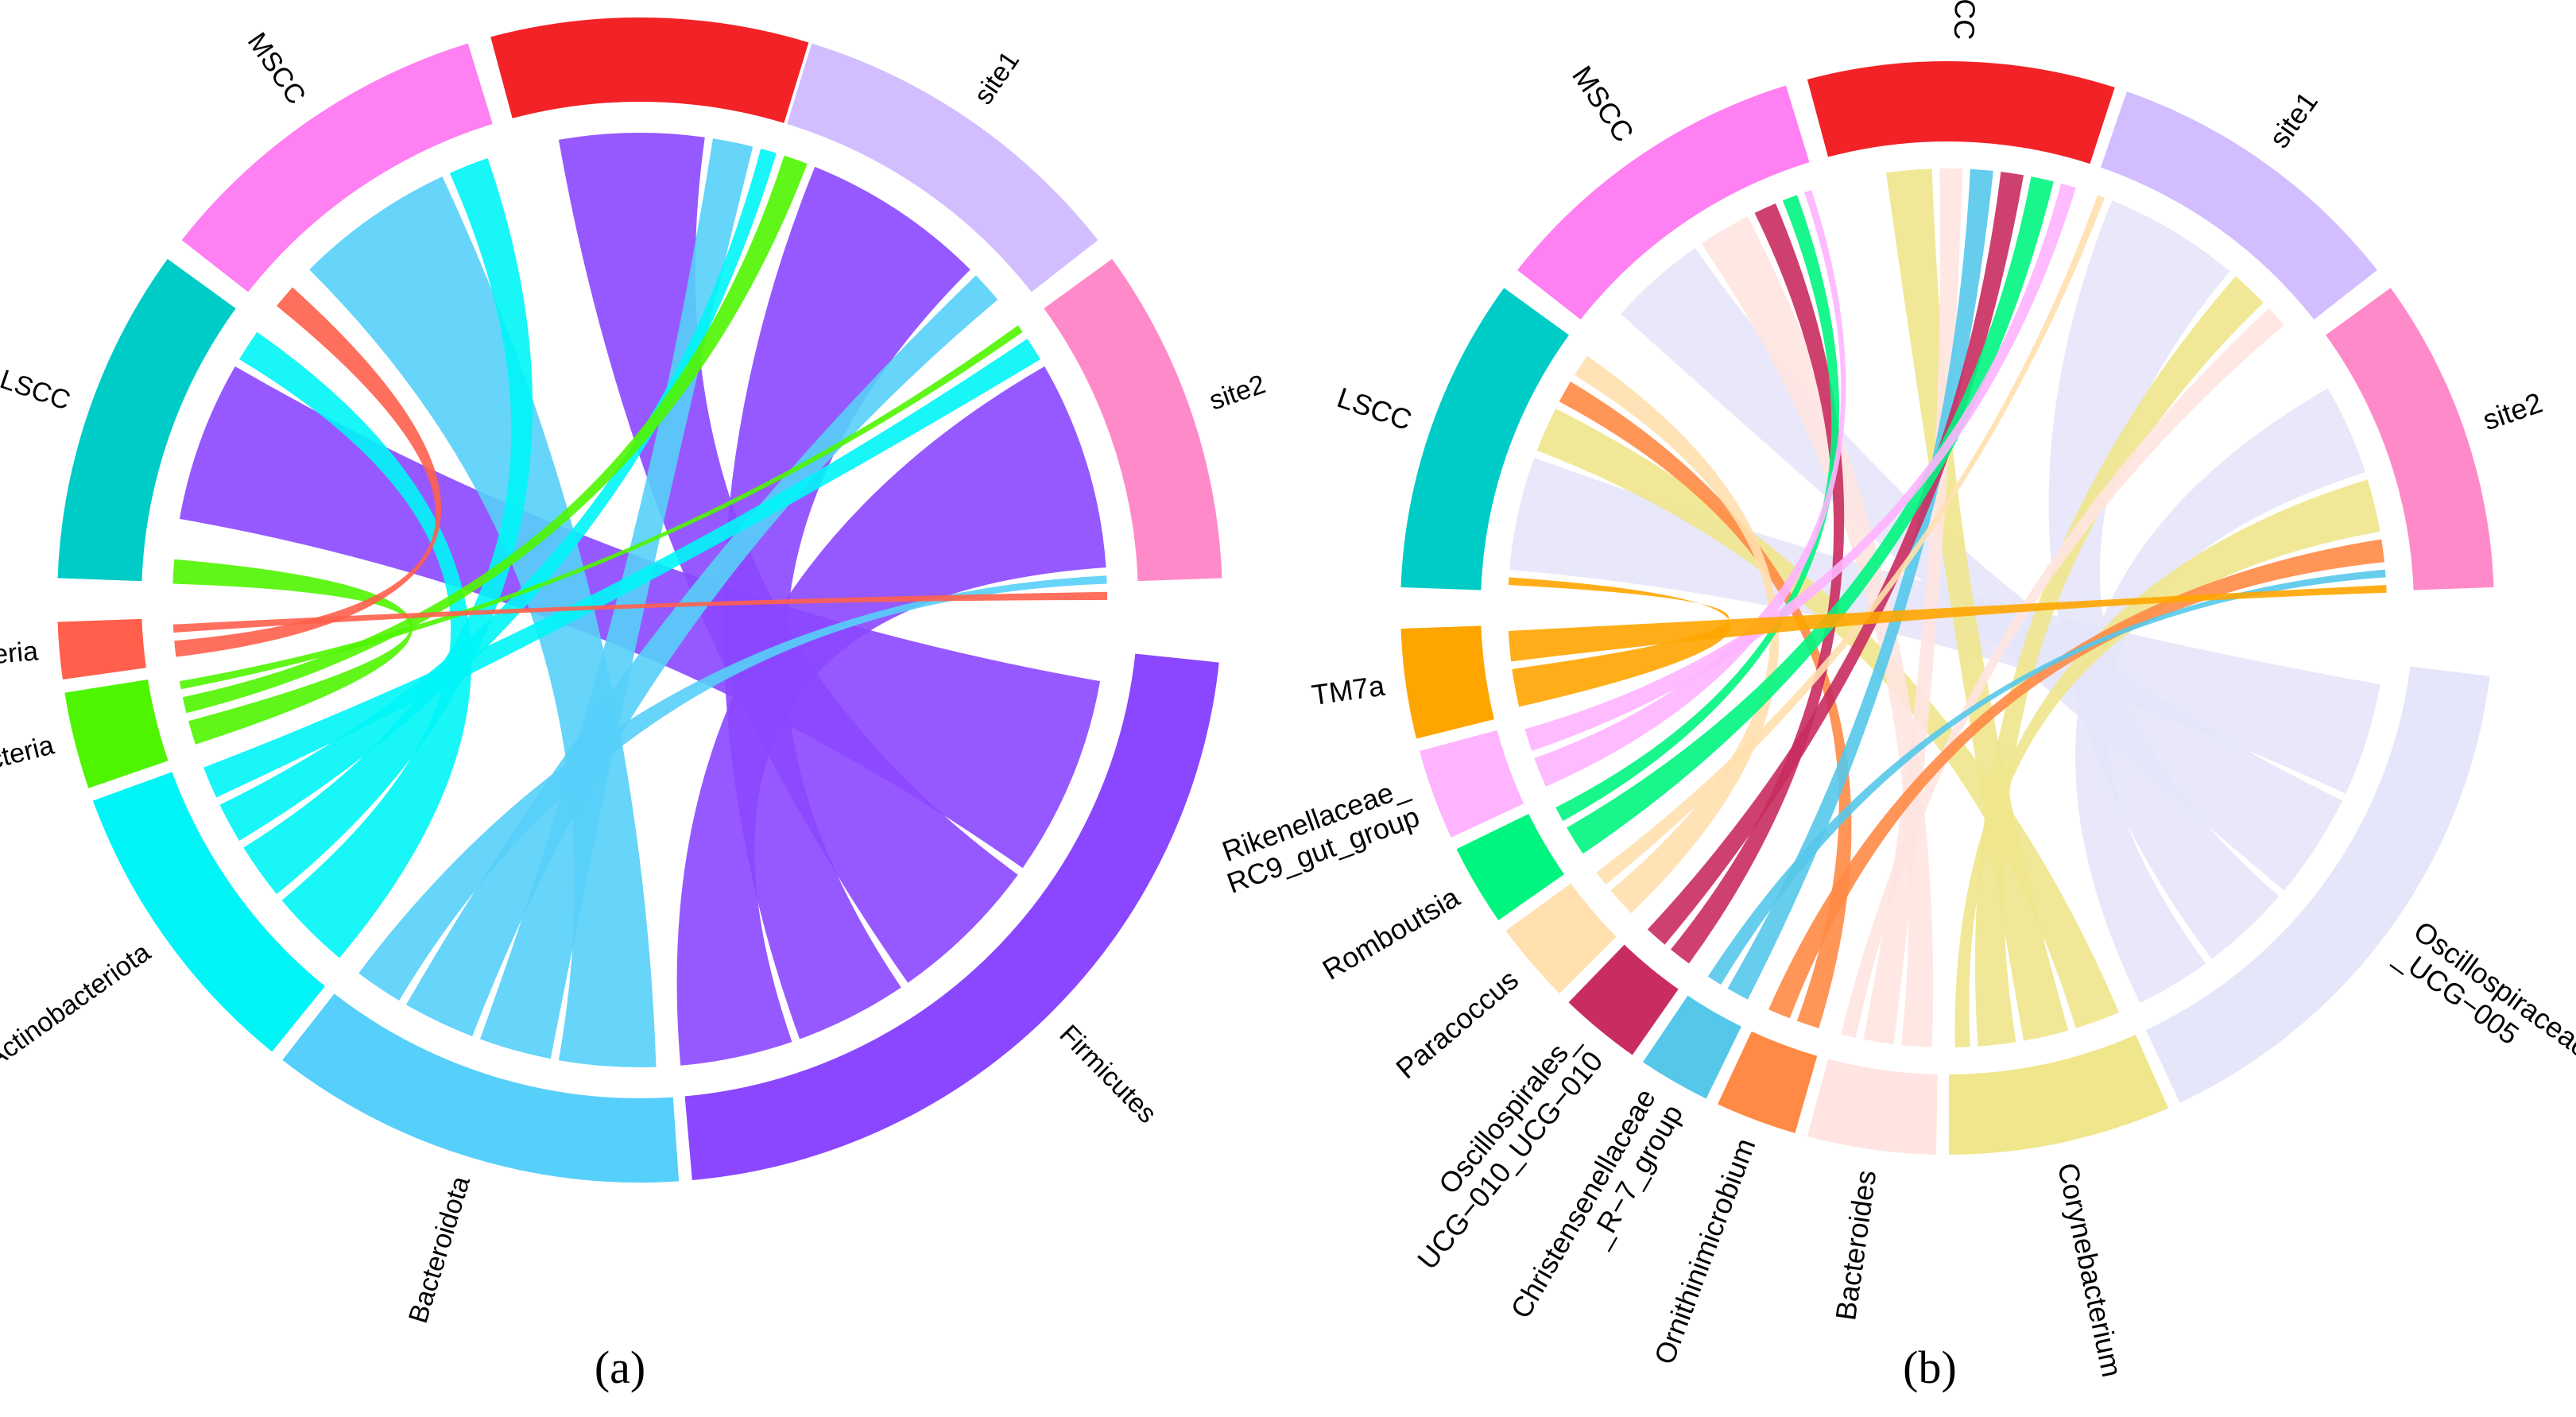 This screenshot has height=1417, width=2576. What do you see at coordinates (1561, 938) in the screenshot?
I see `segment-paracoccus` at bounding box center [1561, 938].